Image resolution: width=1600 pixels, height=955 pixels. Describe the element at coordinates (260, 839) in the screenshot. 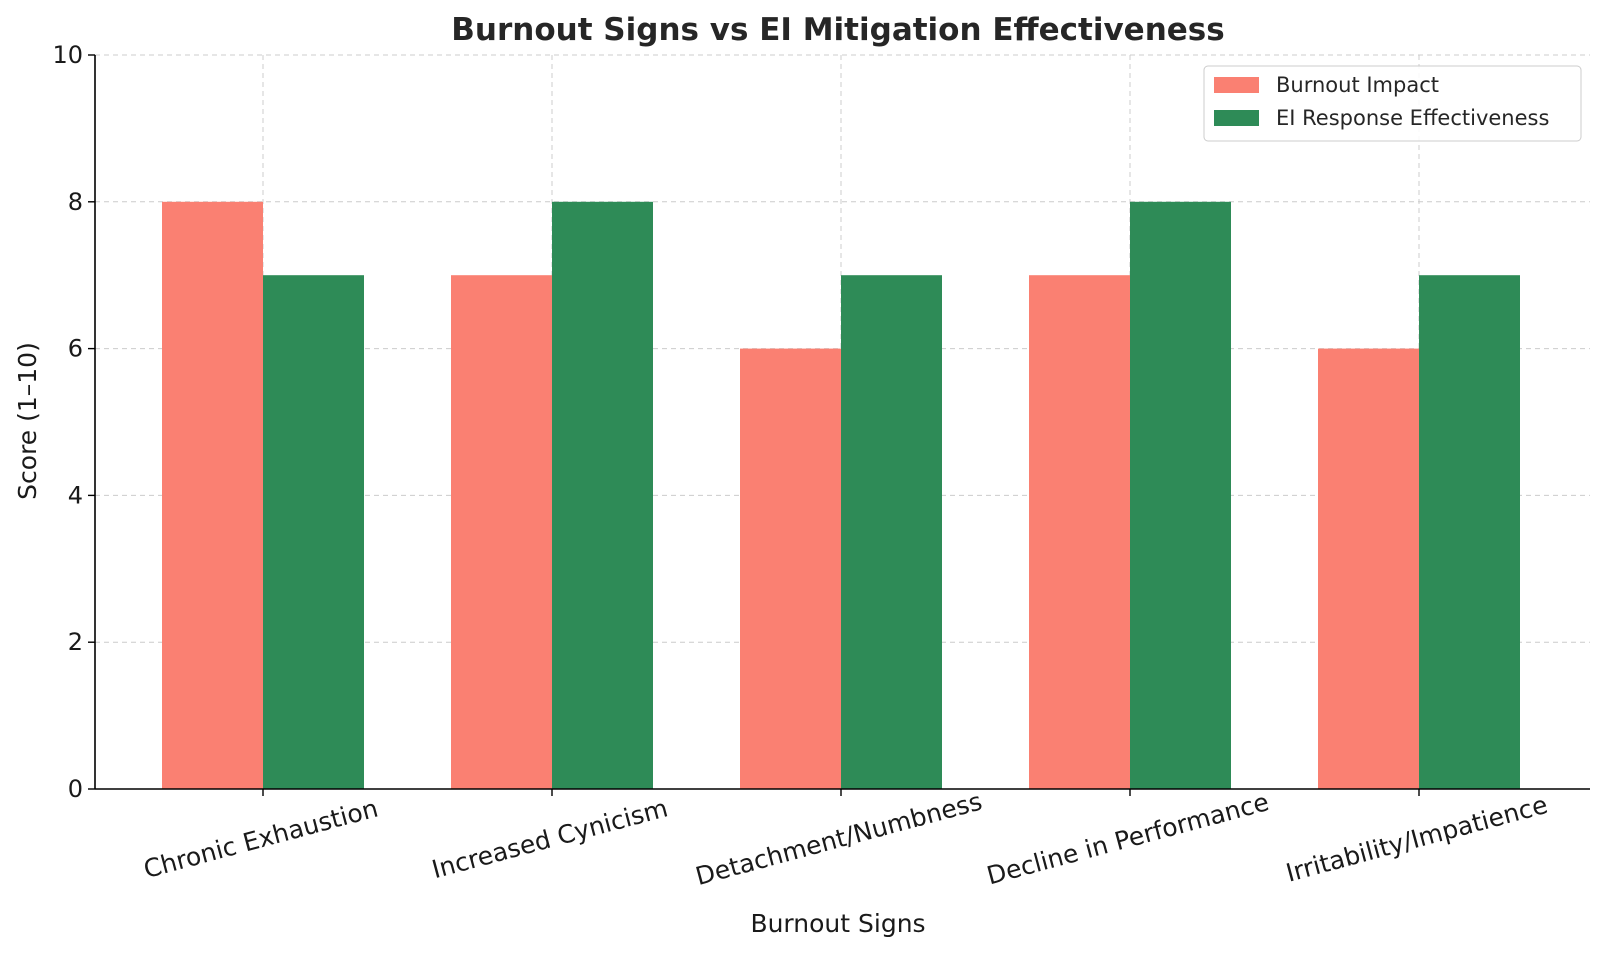

I see `x-tick-label: Chronic Exhaustion` at that location.